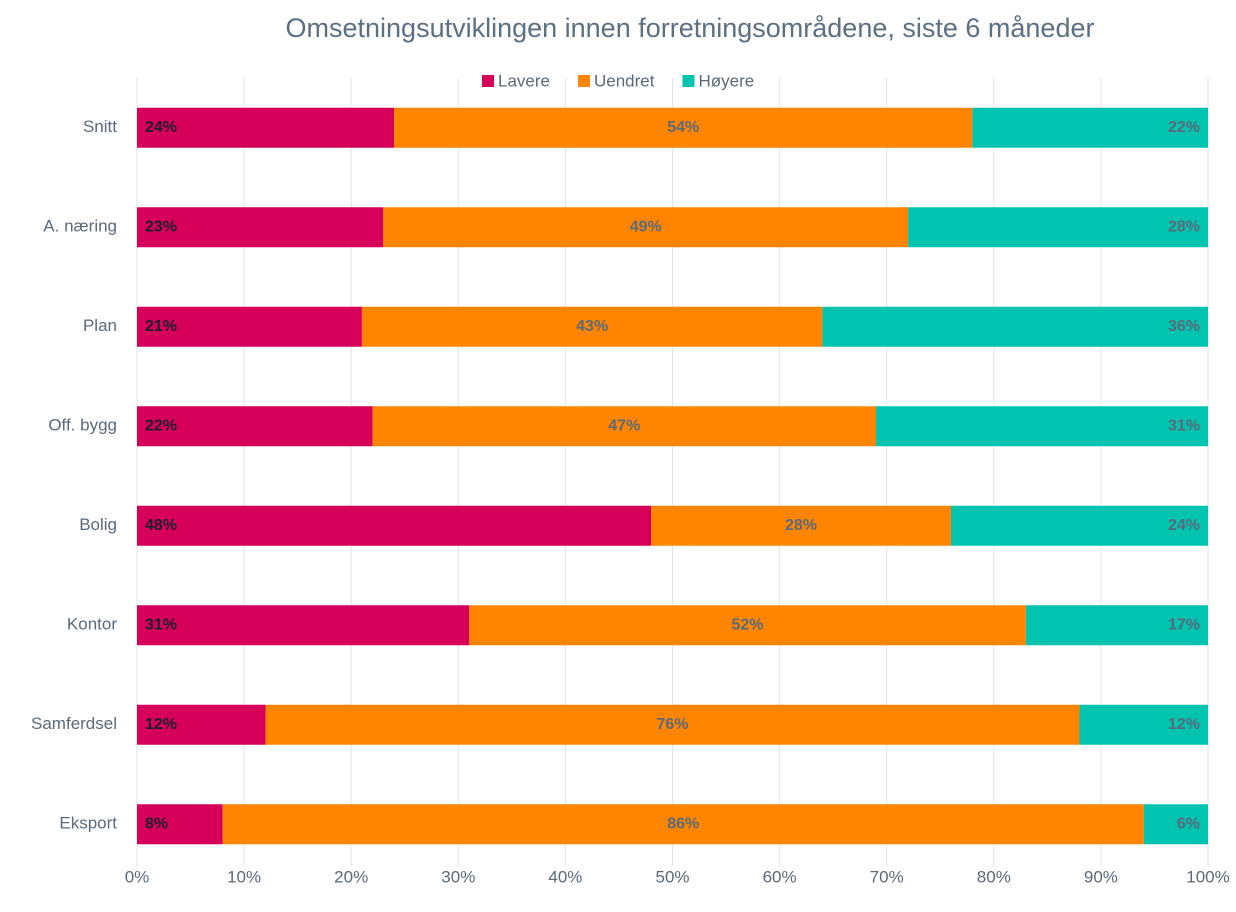 This screenshot has width=1236, height=912. Describe the element at coordinates (1207, 876) in the screenshot. I see `x-tick-label: 100%` at that location.